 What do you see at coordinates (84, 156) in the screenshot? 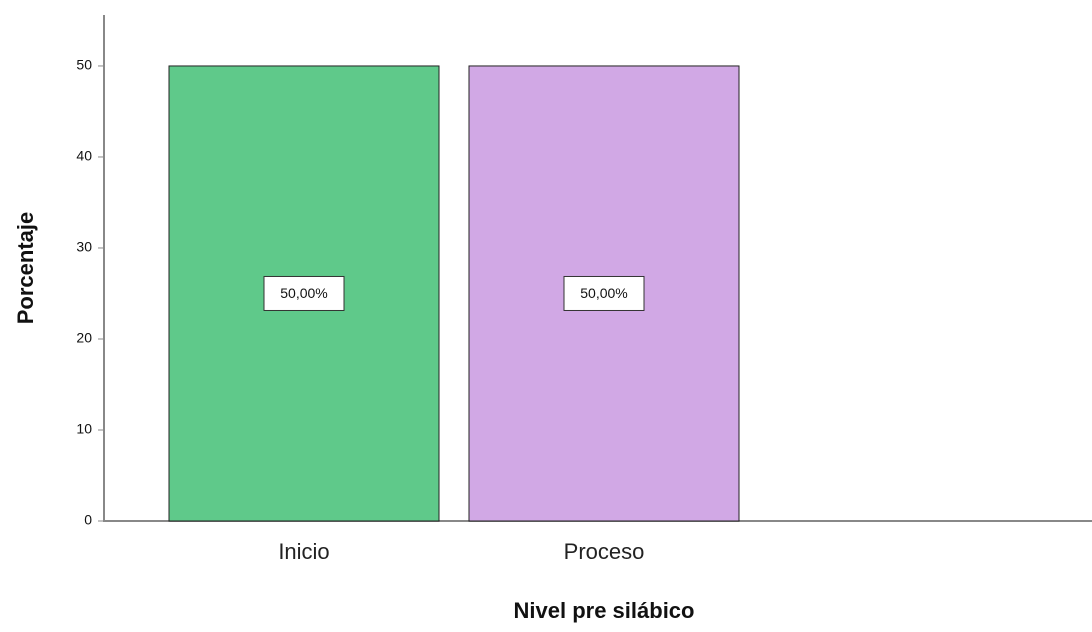
I see `y-tick-label: 40` at bounding box center [84, 156].